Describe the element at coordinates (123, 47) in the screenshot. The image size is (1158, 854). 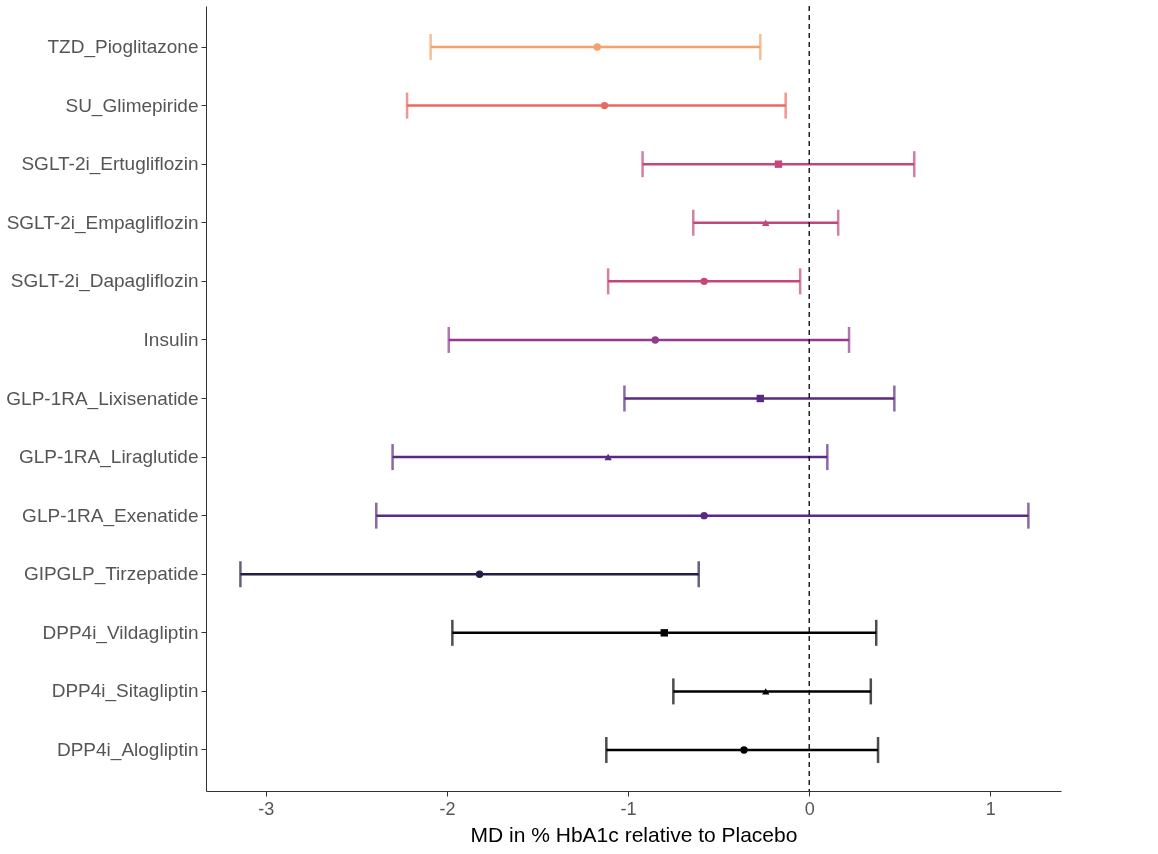
I see `y-tick-label: TZD_Pioglitazone` at that location.